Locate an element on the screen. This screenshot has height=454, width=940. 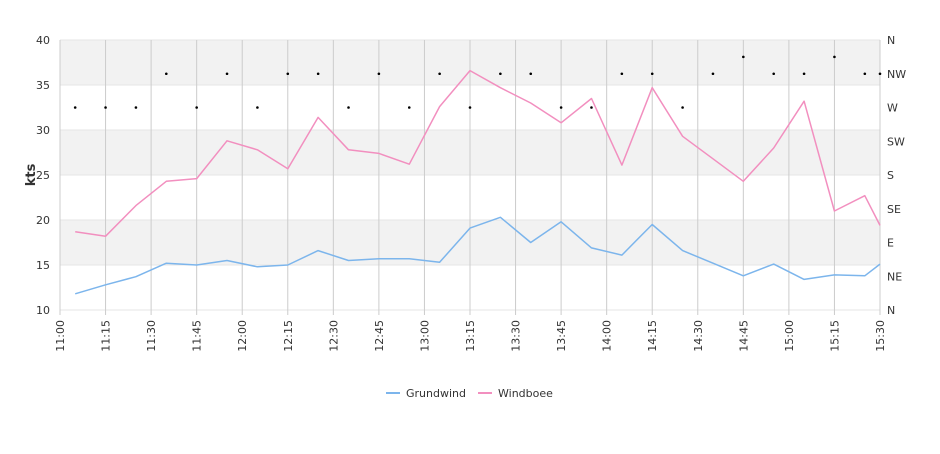
x-tick-label: 13:15 is located at coordinates (470, 336).